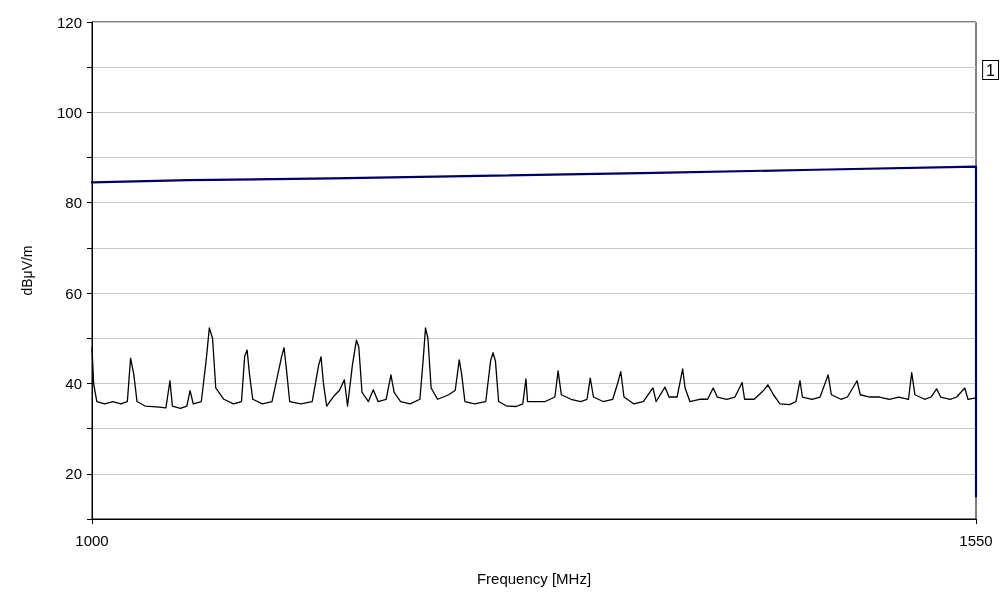 The height and width of the screenshot is (598, 1001). What do you see at coordinates (69, 22) in the screenshot?
I see `y-tick-label: 120` at bounding box center [69, 22].